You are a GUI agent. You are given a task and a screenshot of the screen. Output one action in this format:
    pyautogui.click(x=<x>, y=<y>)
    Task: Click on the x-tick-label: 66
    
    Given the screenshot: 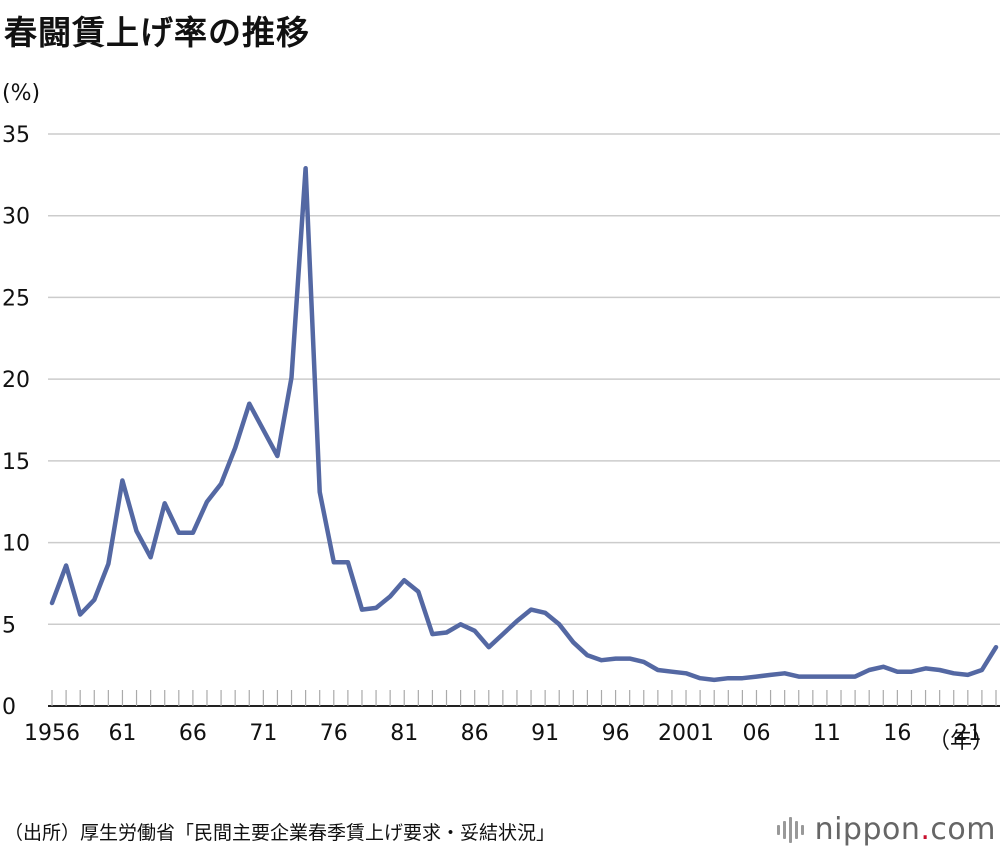 What is the action you would take?
    pyautogui.click(x=193, y=733)
    